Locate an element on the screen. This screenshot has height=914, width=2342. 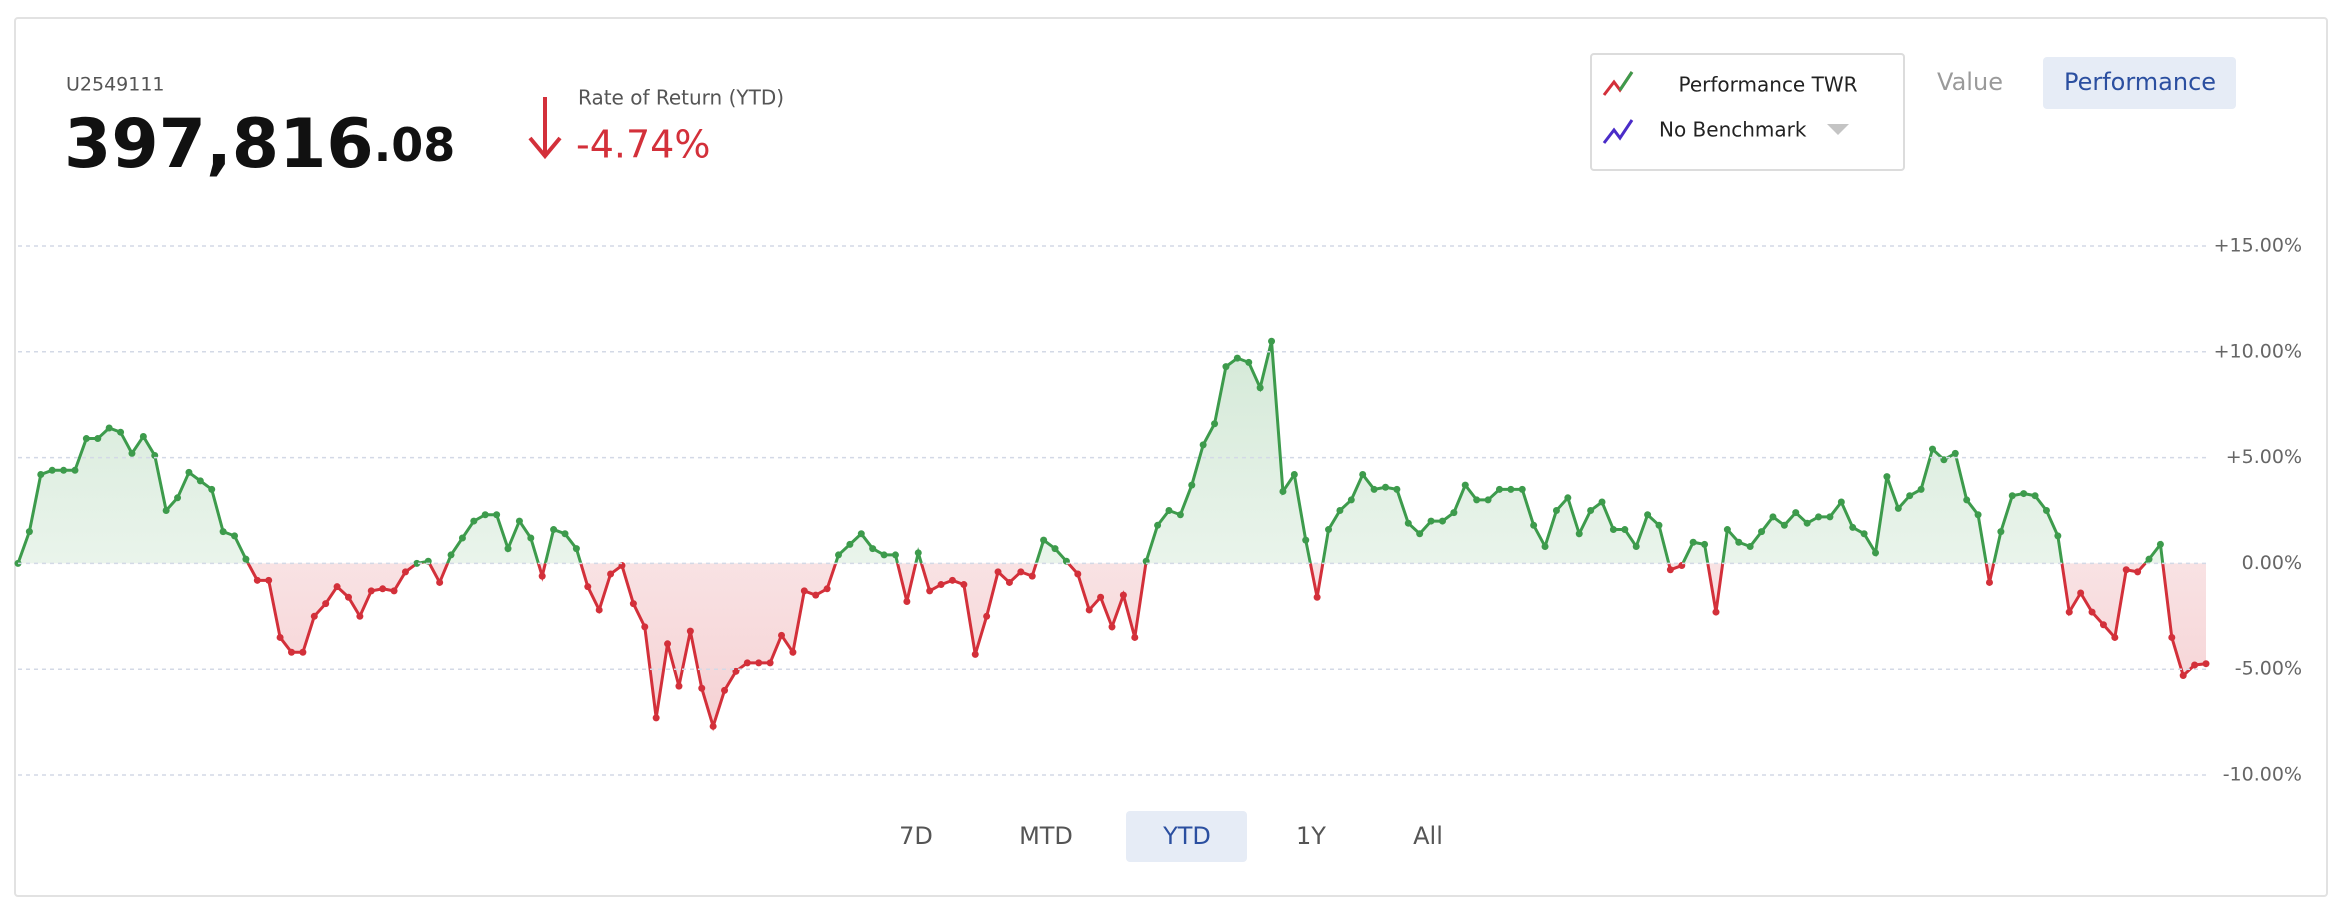
range-tab: YTD is located at coordinates (1186, 836).